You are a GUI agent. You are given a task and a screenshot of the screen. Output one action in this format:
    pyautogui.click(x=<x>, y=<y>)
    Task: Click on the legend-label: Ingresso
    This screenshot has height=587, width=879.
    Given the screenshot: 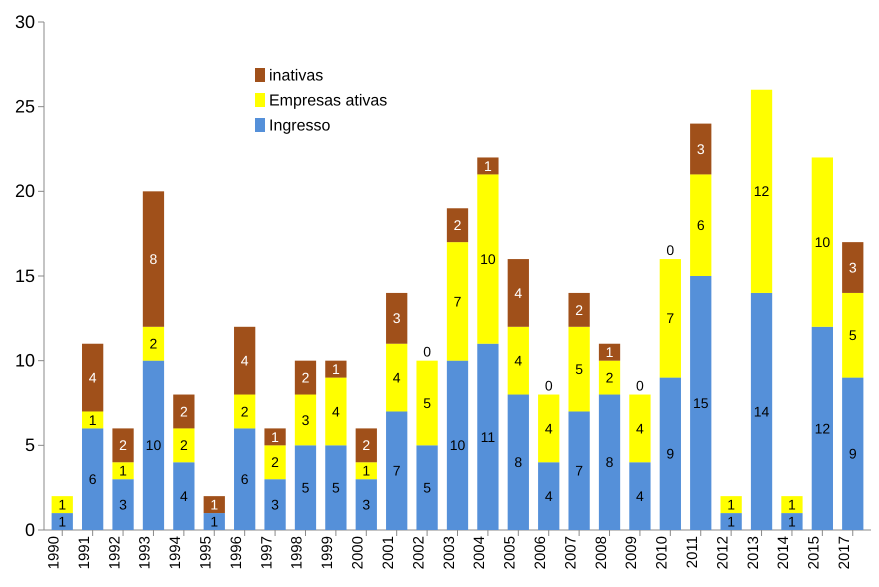 What is the action you would take?
    pyautogui.click(x=299, y=126)
    